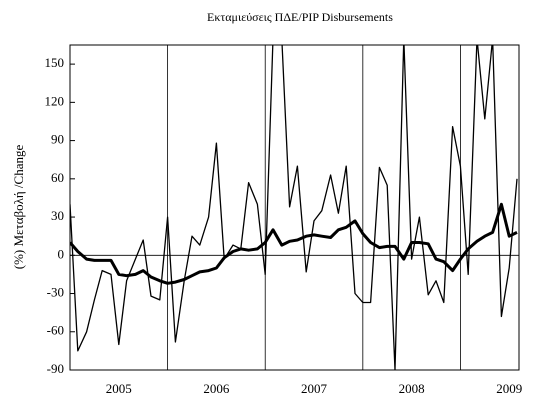  Describe the element at coordinates (18, 207) in the screenshot. I see `y-axis-label: (%) Μεταβολή /Change` at that location.